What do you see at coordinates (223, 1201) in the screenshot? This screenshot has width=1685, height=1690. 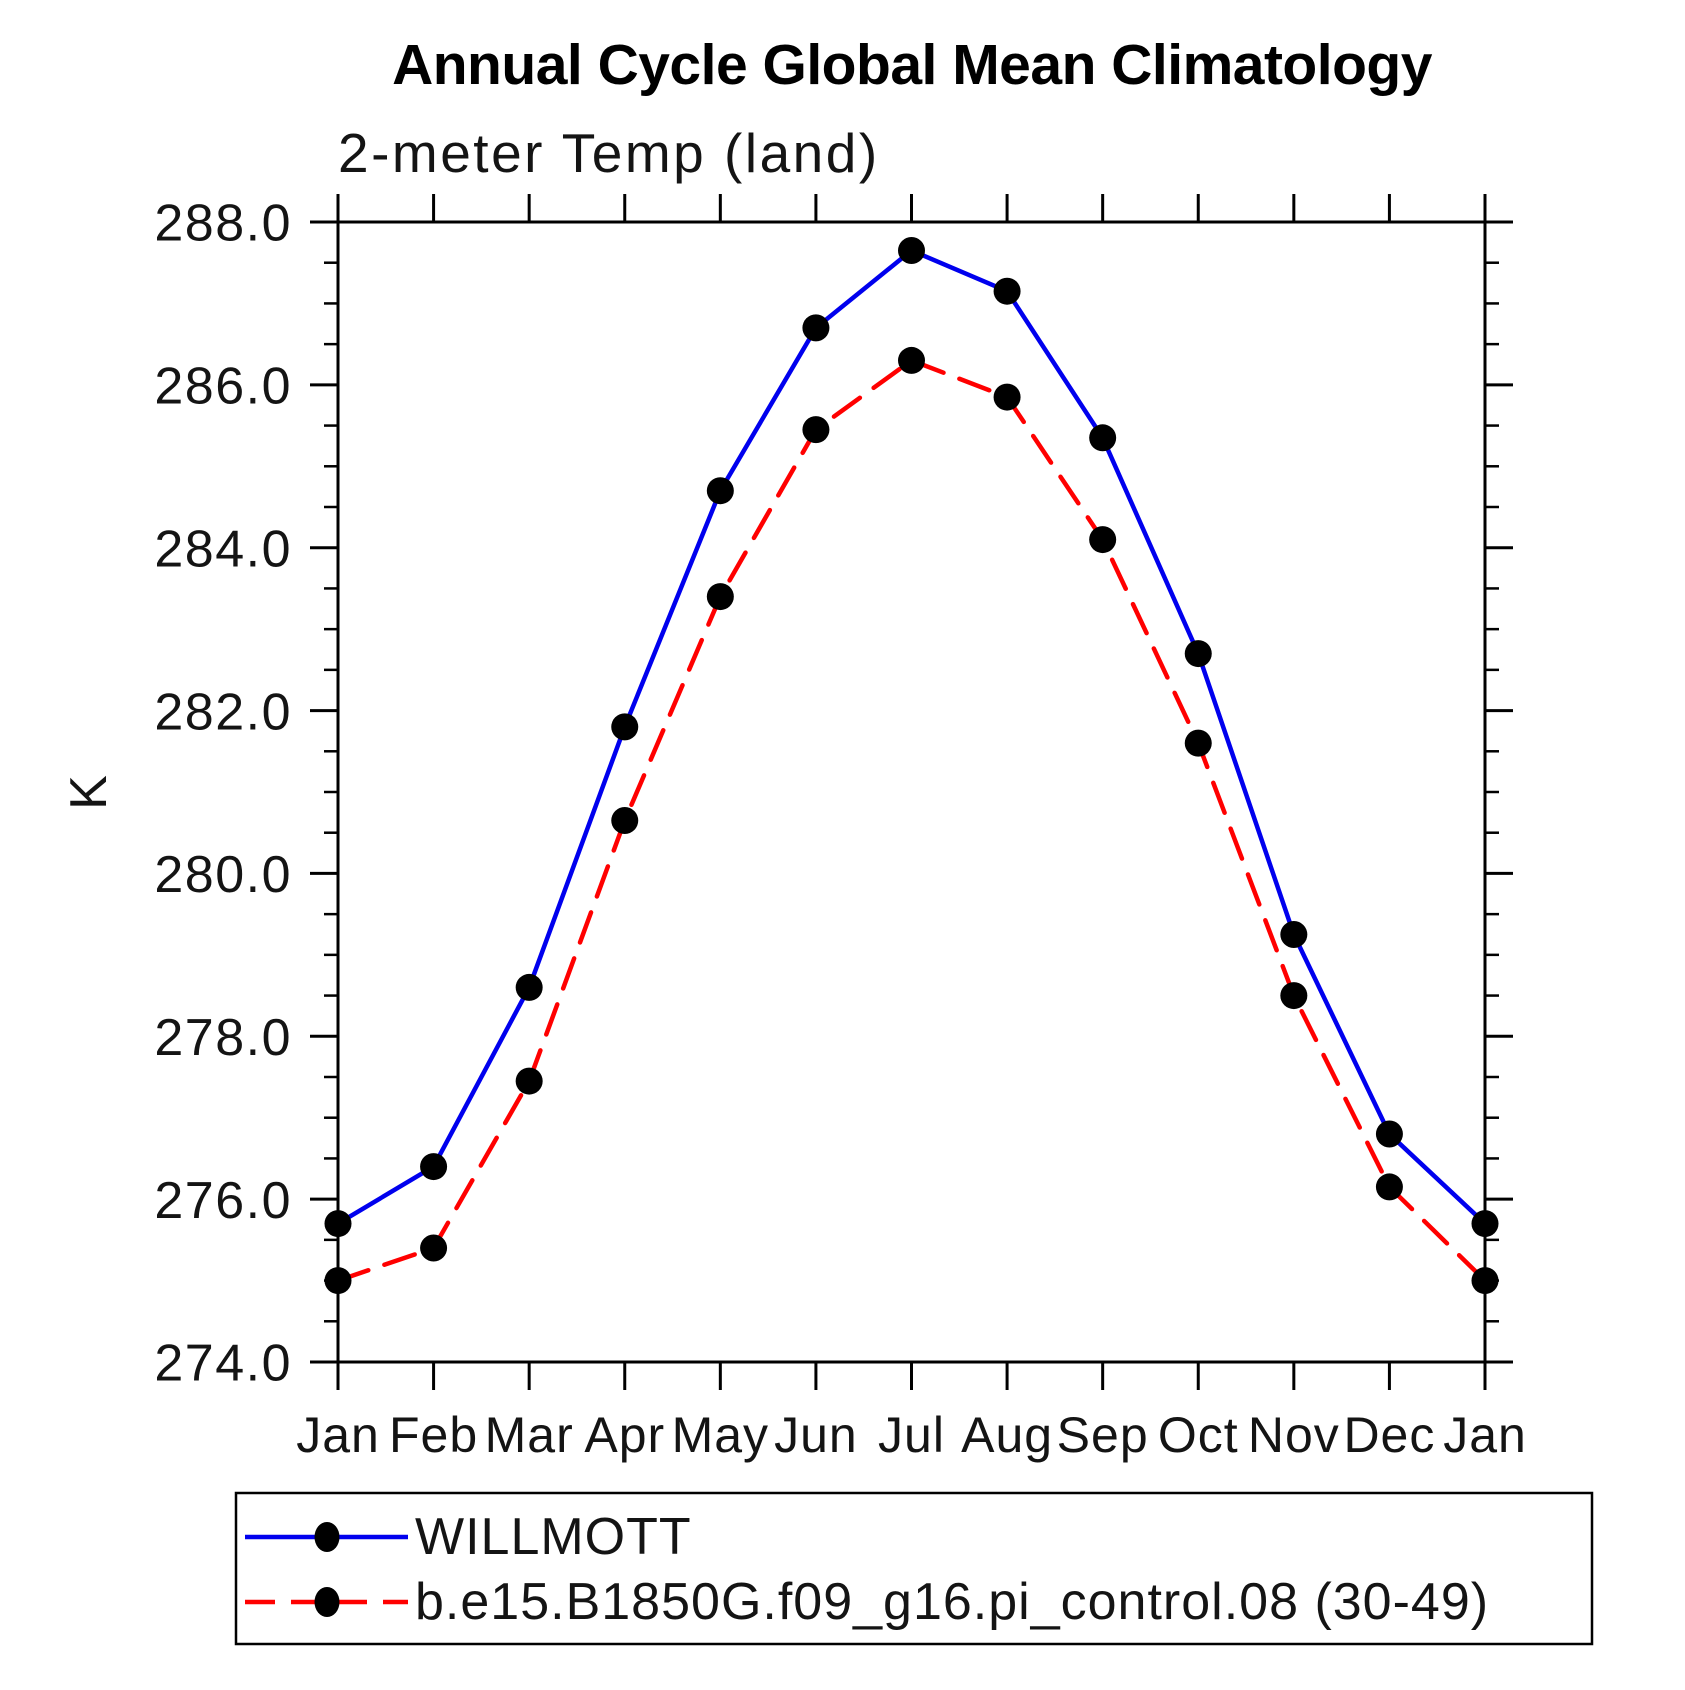 I see `y-tick-label: 276.0` at bounding box center [223, 1201].